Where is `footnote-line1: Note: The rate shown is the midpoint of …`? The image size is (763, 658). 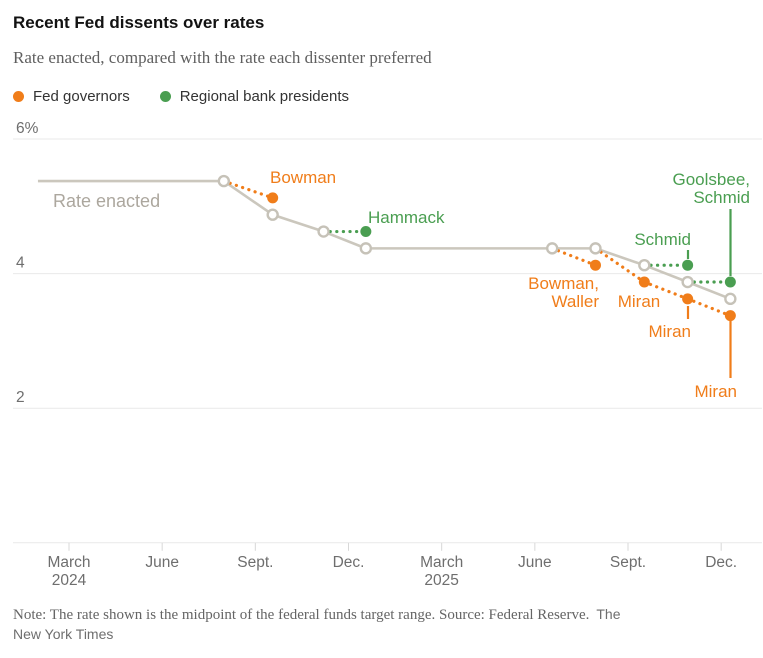
footnote-line1: Note: The rate shown is the midpoint of … is located at coordinates (383, 615).